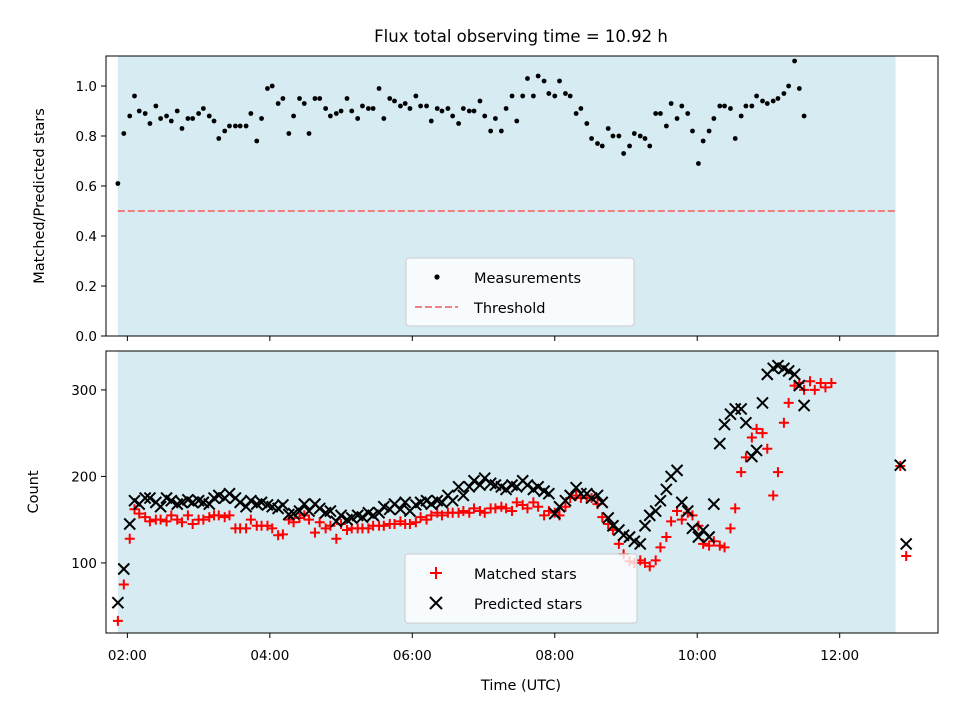 The width and height of the screenshot is (960, 720). I want to click on y-tick-label: 0.2, so click(86, 287).